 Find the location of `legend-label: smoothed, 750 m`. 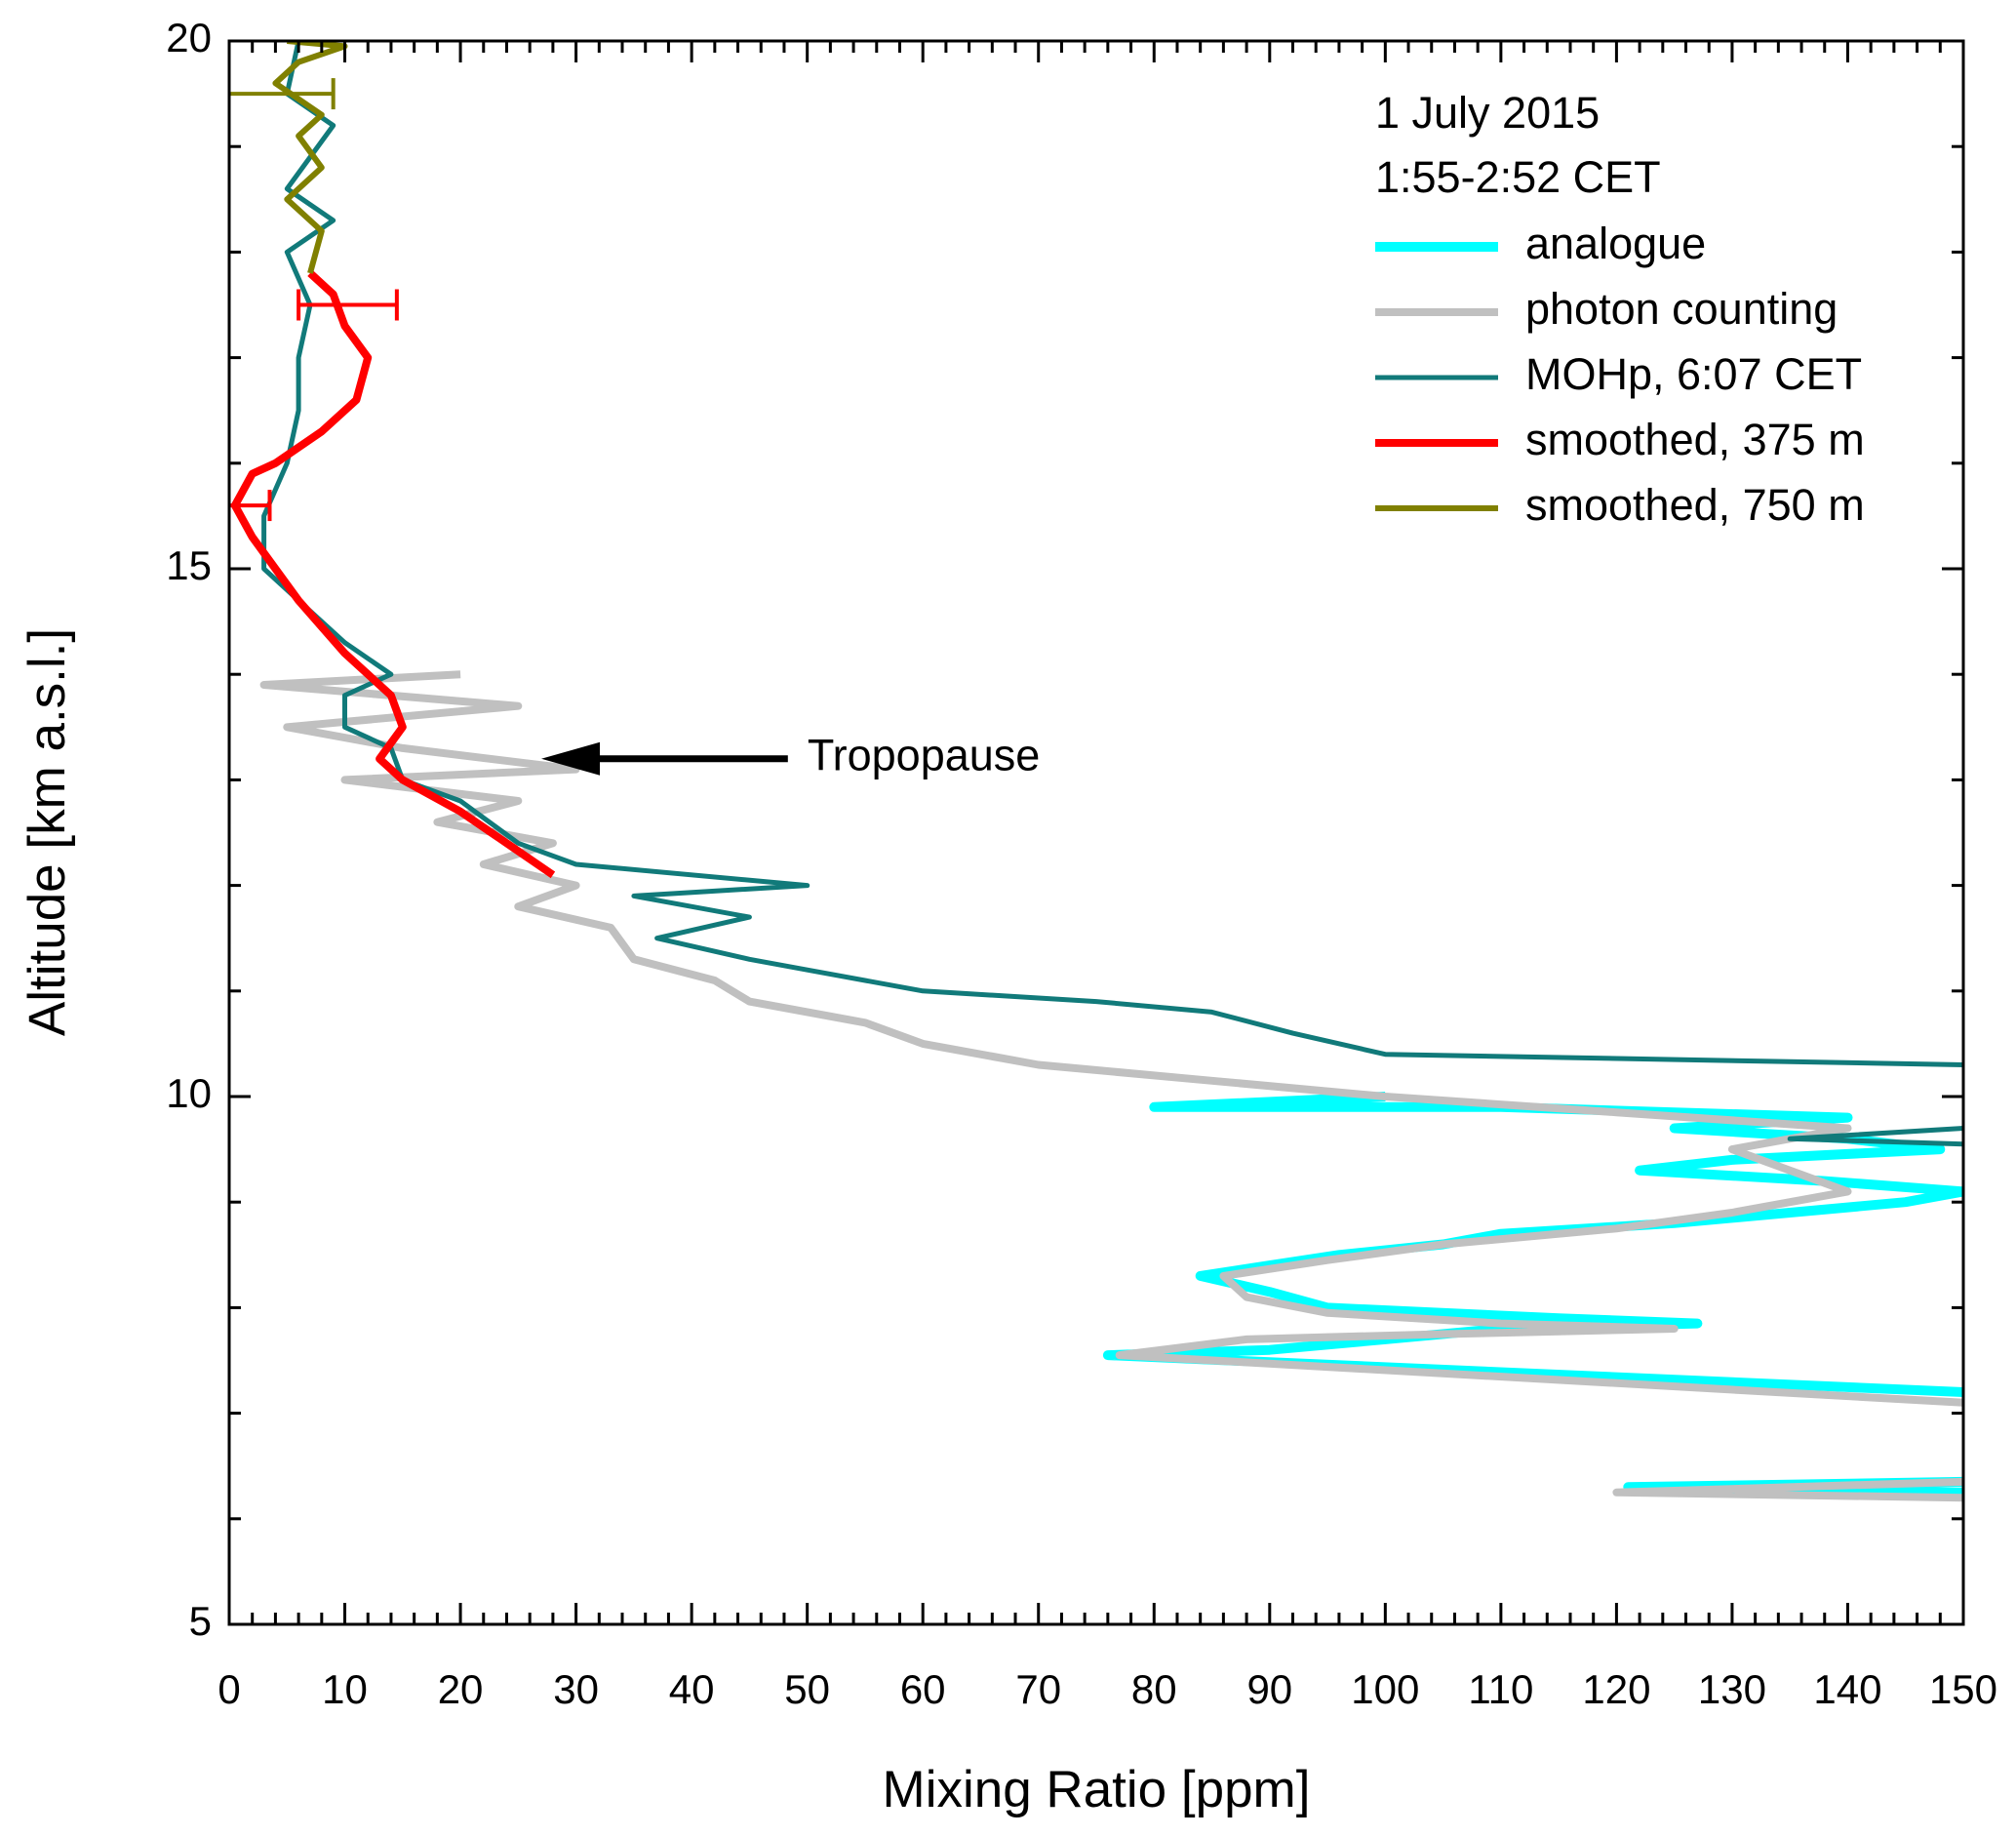

legend-label: smoothed, 750 m is located at coordinates (1695, 505).